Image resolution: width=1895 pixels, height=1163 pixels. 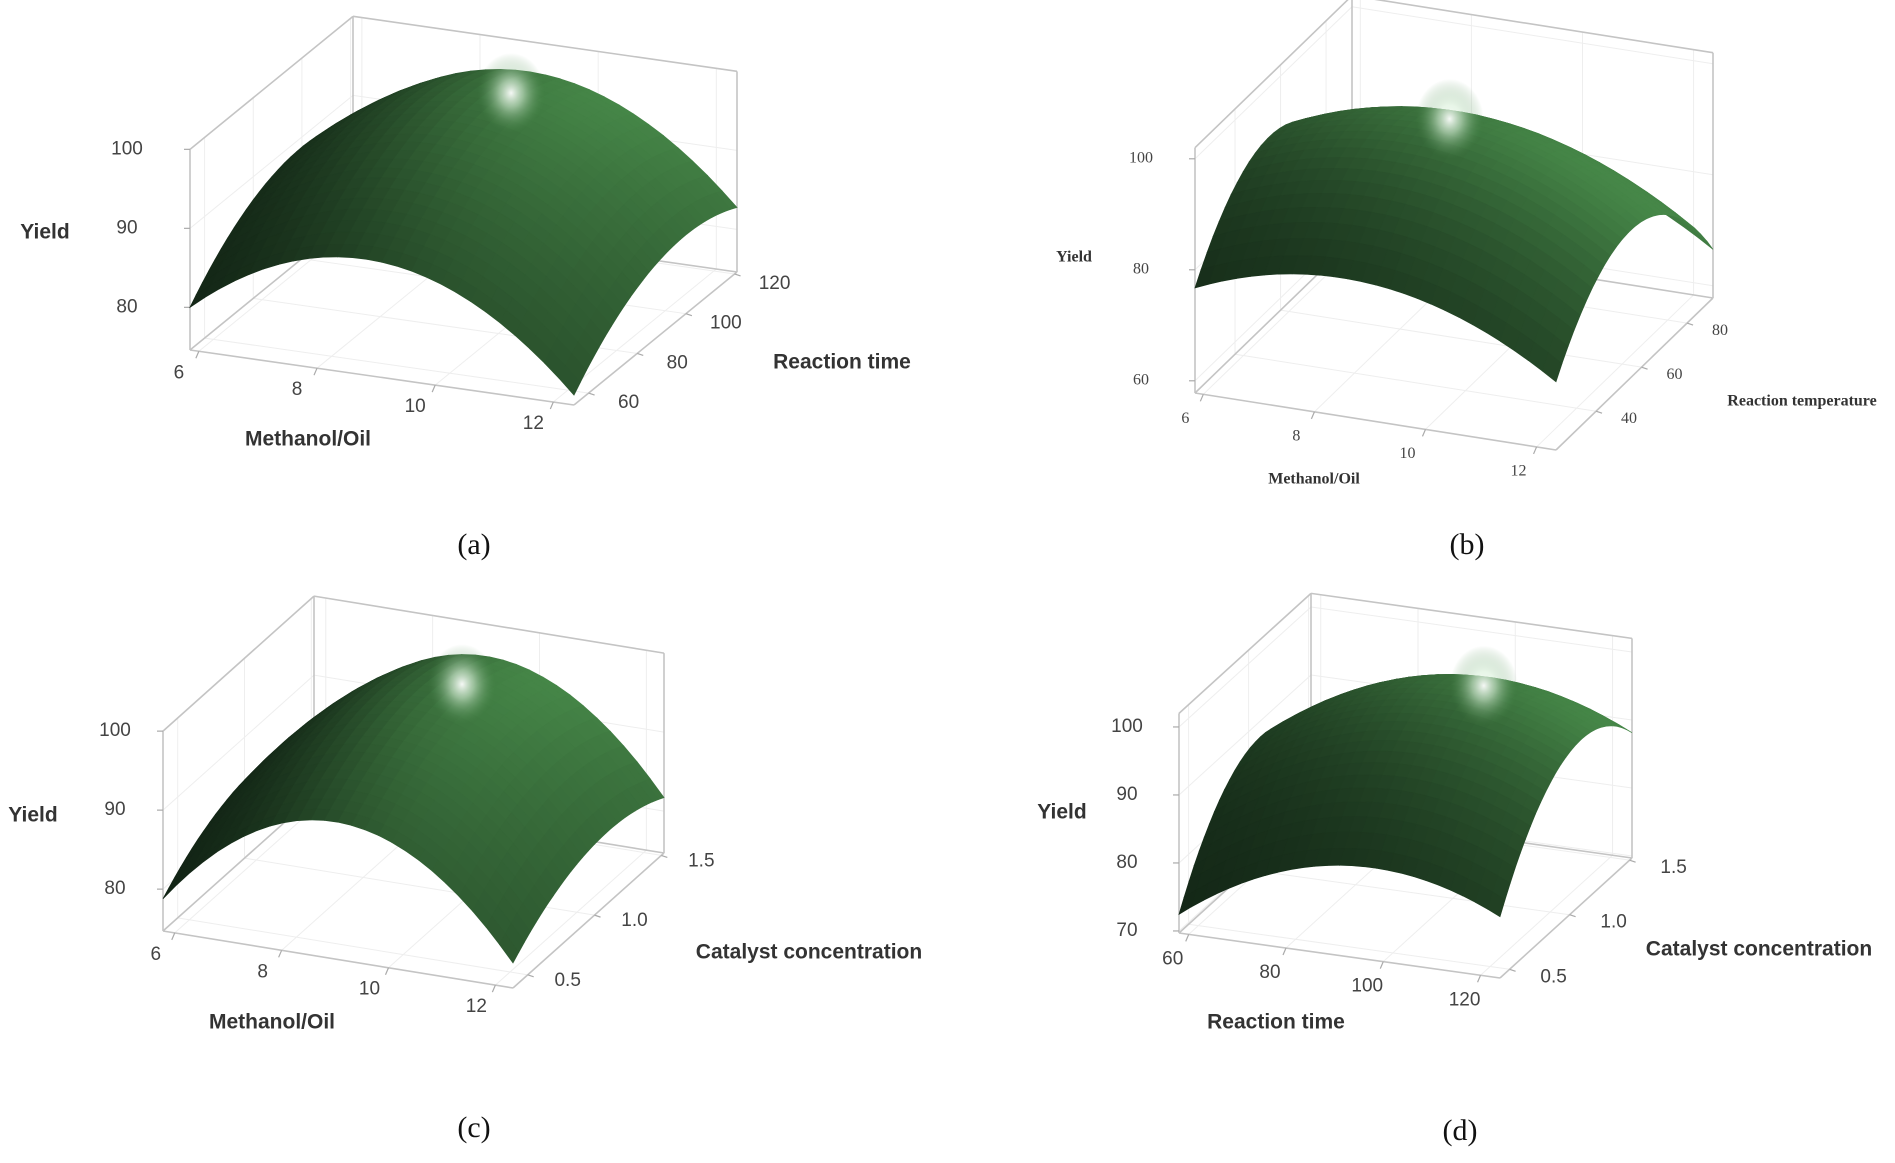 What do you see at coordinates (726, 323) in the screenshot?
I see `y-tick-label: 100` at bounding box center [726, 323].